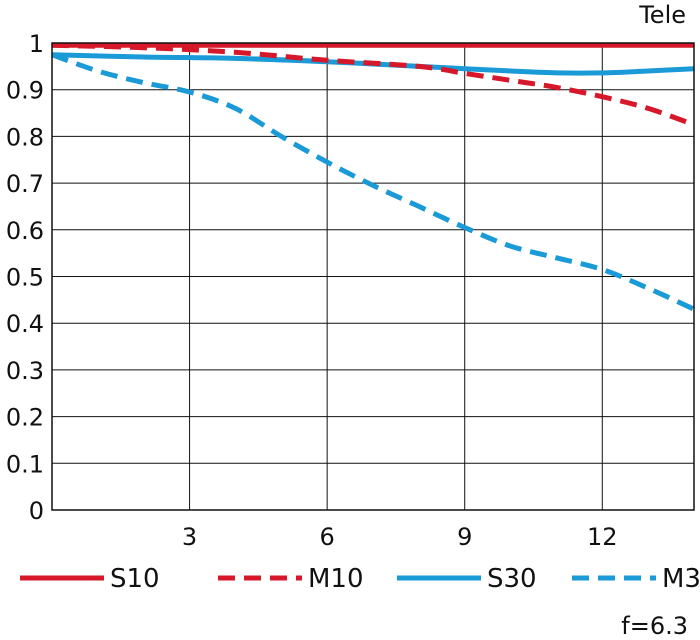  What do you see at coordinates (25, 91) in the screenshot?
I see `y-tick-label: 0.9` at bounding box center [25, 91].